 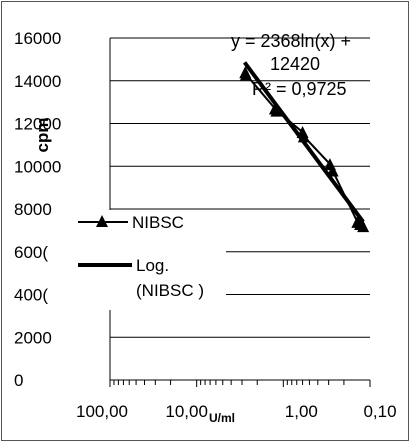 I want to click on y-tick-label: 16000, so click(x=37, y=38).